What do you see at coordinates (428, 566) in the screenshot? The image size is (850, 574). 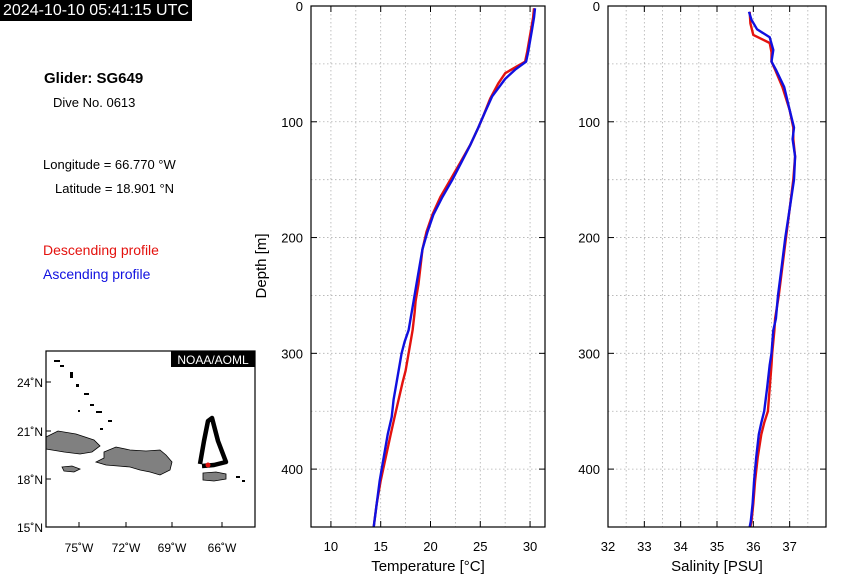 I see `x-axis-label: Temperature [°C]` at bounding box center [428, 566].